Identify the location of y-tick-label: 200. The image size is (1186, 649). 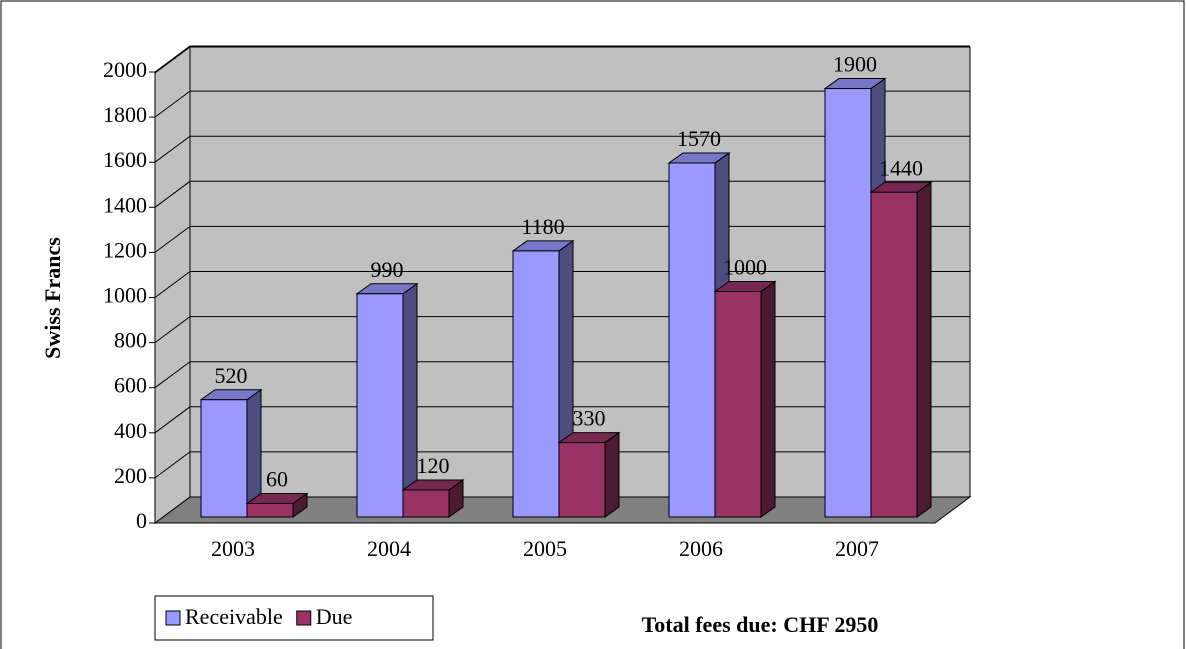
(130, 475).